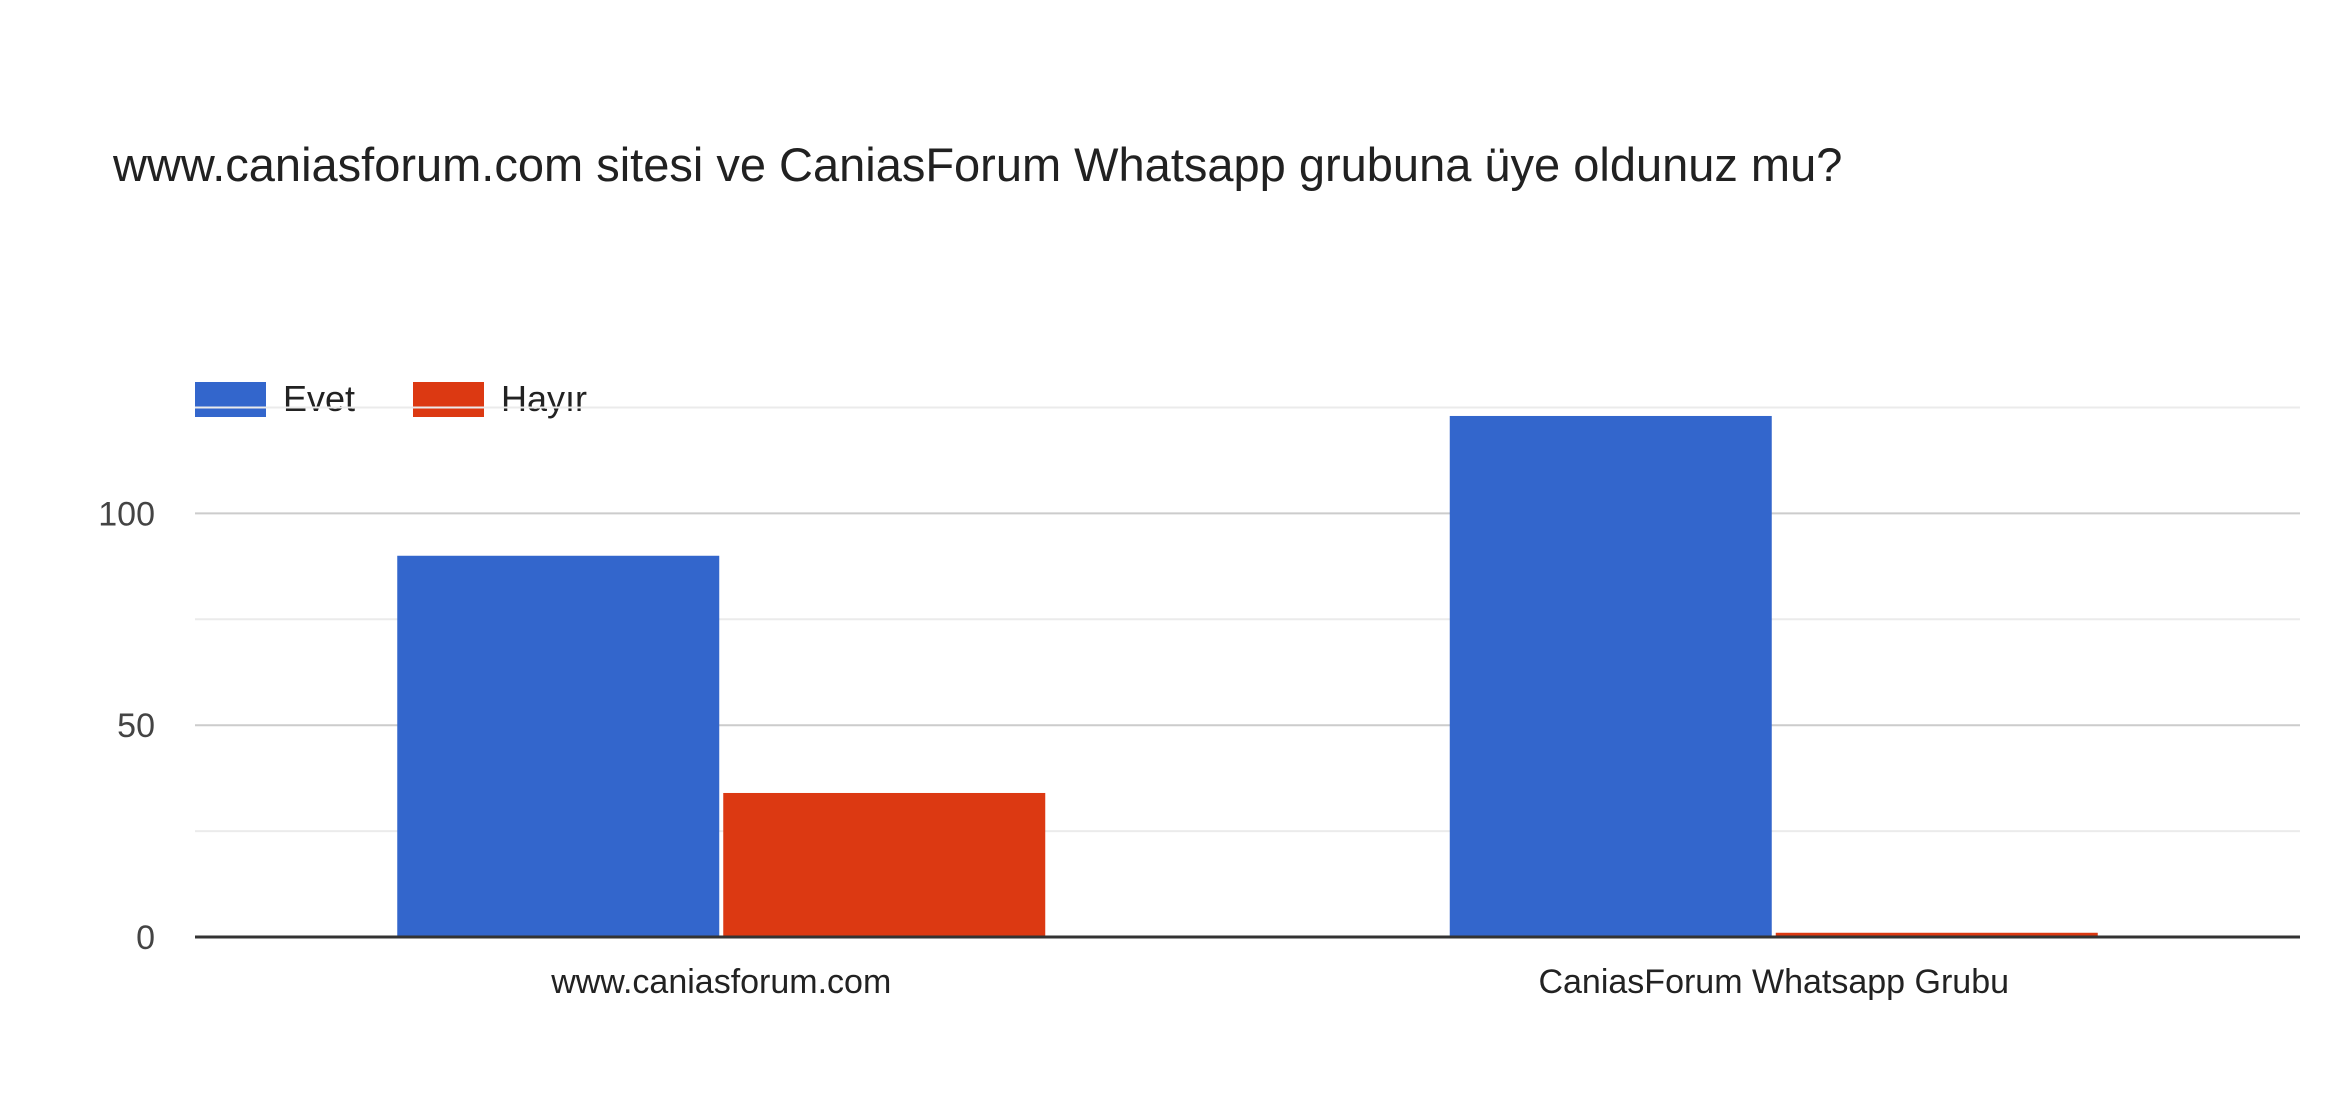 Image resolution: width=2337 pixels, height=1117 pixels. I want to click on x-category-label: www.caniasforum.com, so click(720, 982).